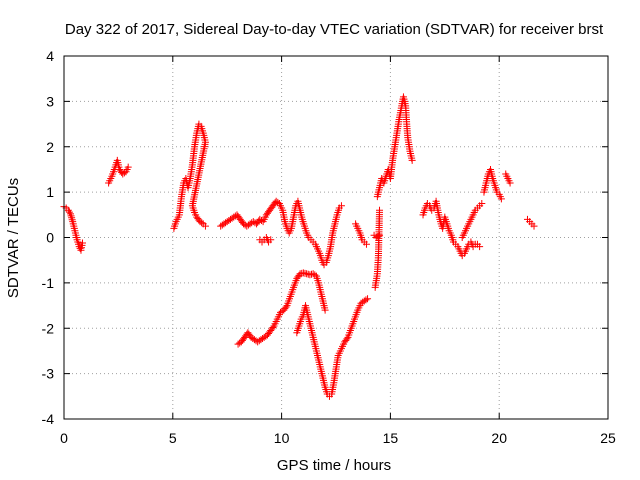  Describe the element at coordinates (282, 438) in the screenshot. I see `x-tick-label: 10` at that location.